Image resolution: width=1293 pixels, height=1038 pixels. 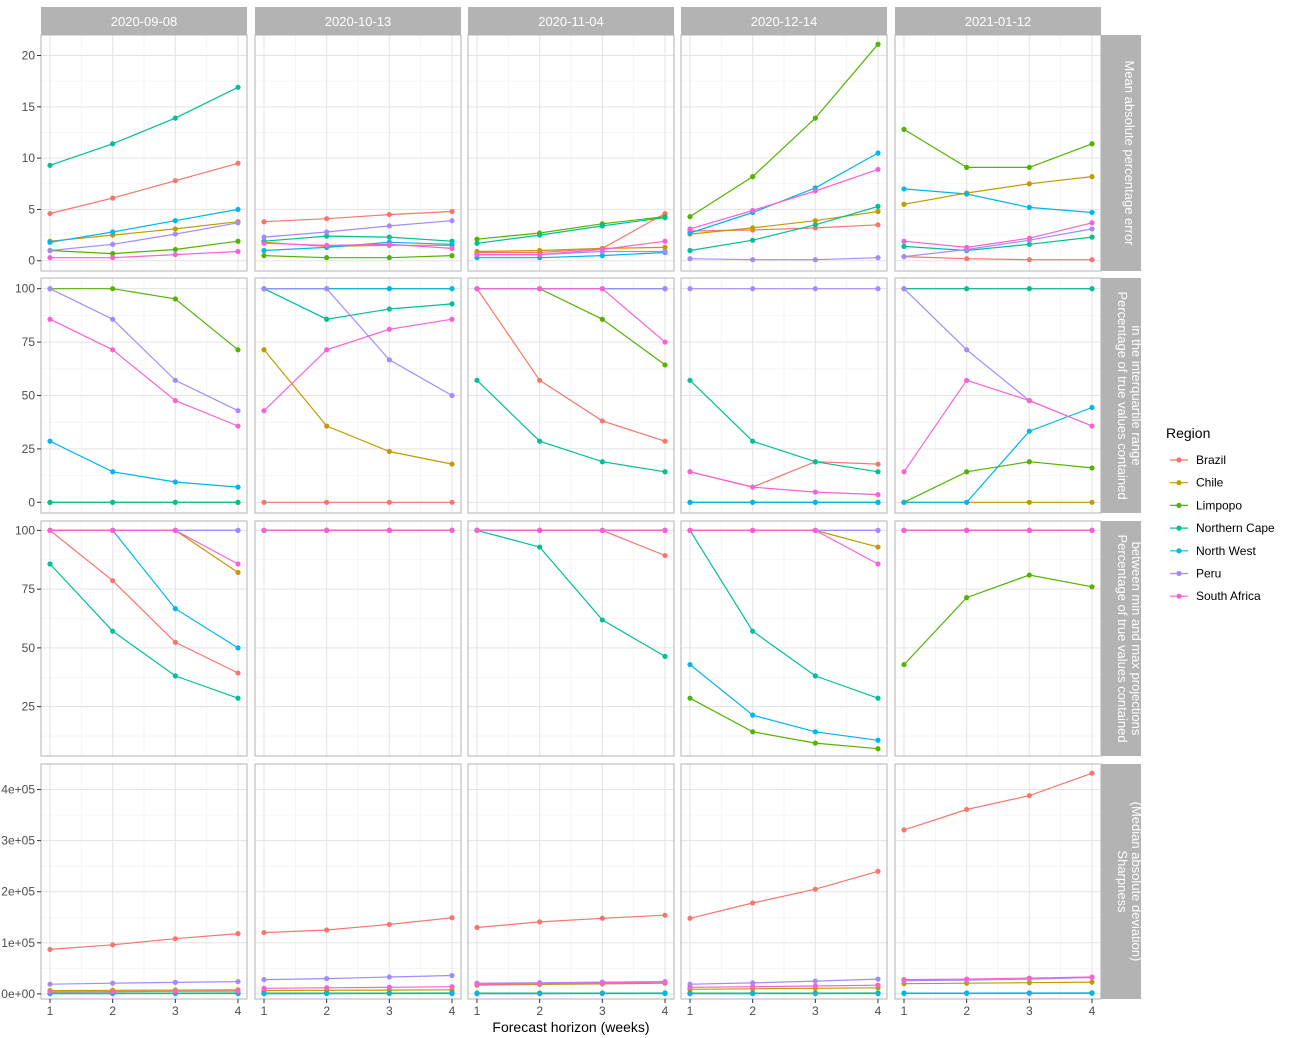 I want to click on y-tick-label: 15, so click(x=29, y=107).